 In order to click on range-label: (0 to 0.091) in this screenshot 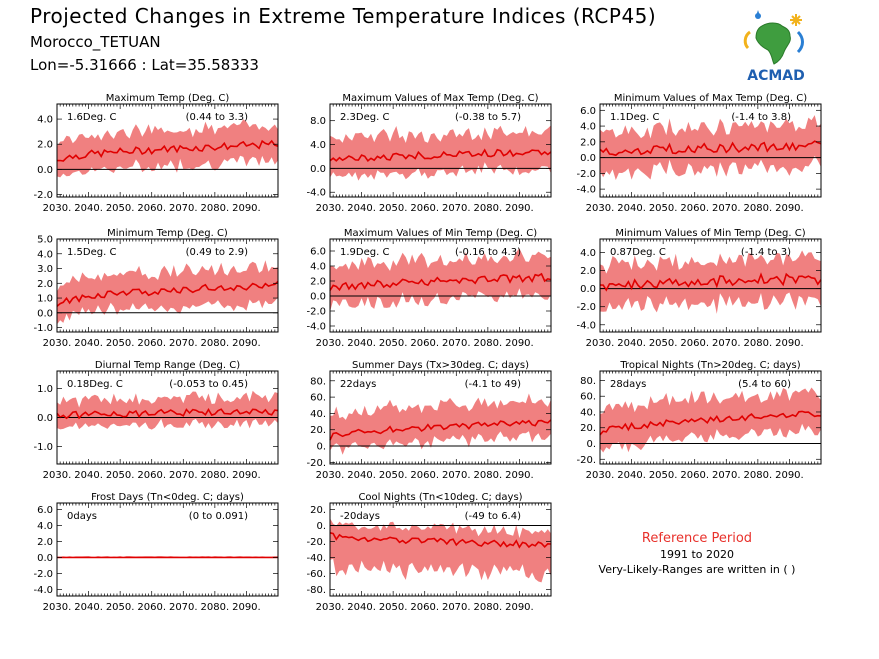, I will do `click(218, 516)`.